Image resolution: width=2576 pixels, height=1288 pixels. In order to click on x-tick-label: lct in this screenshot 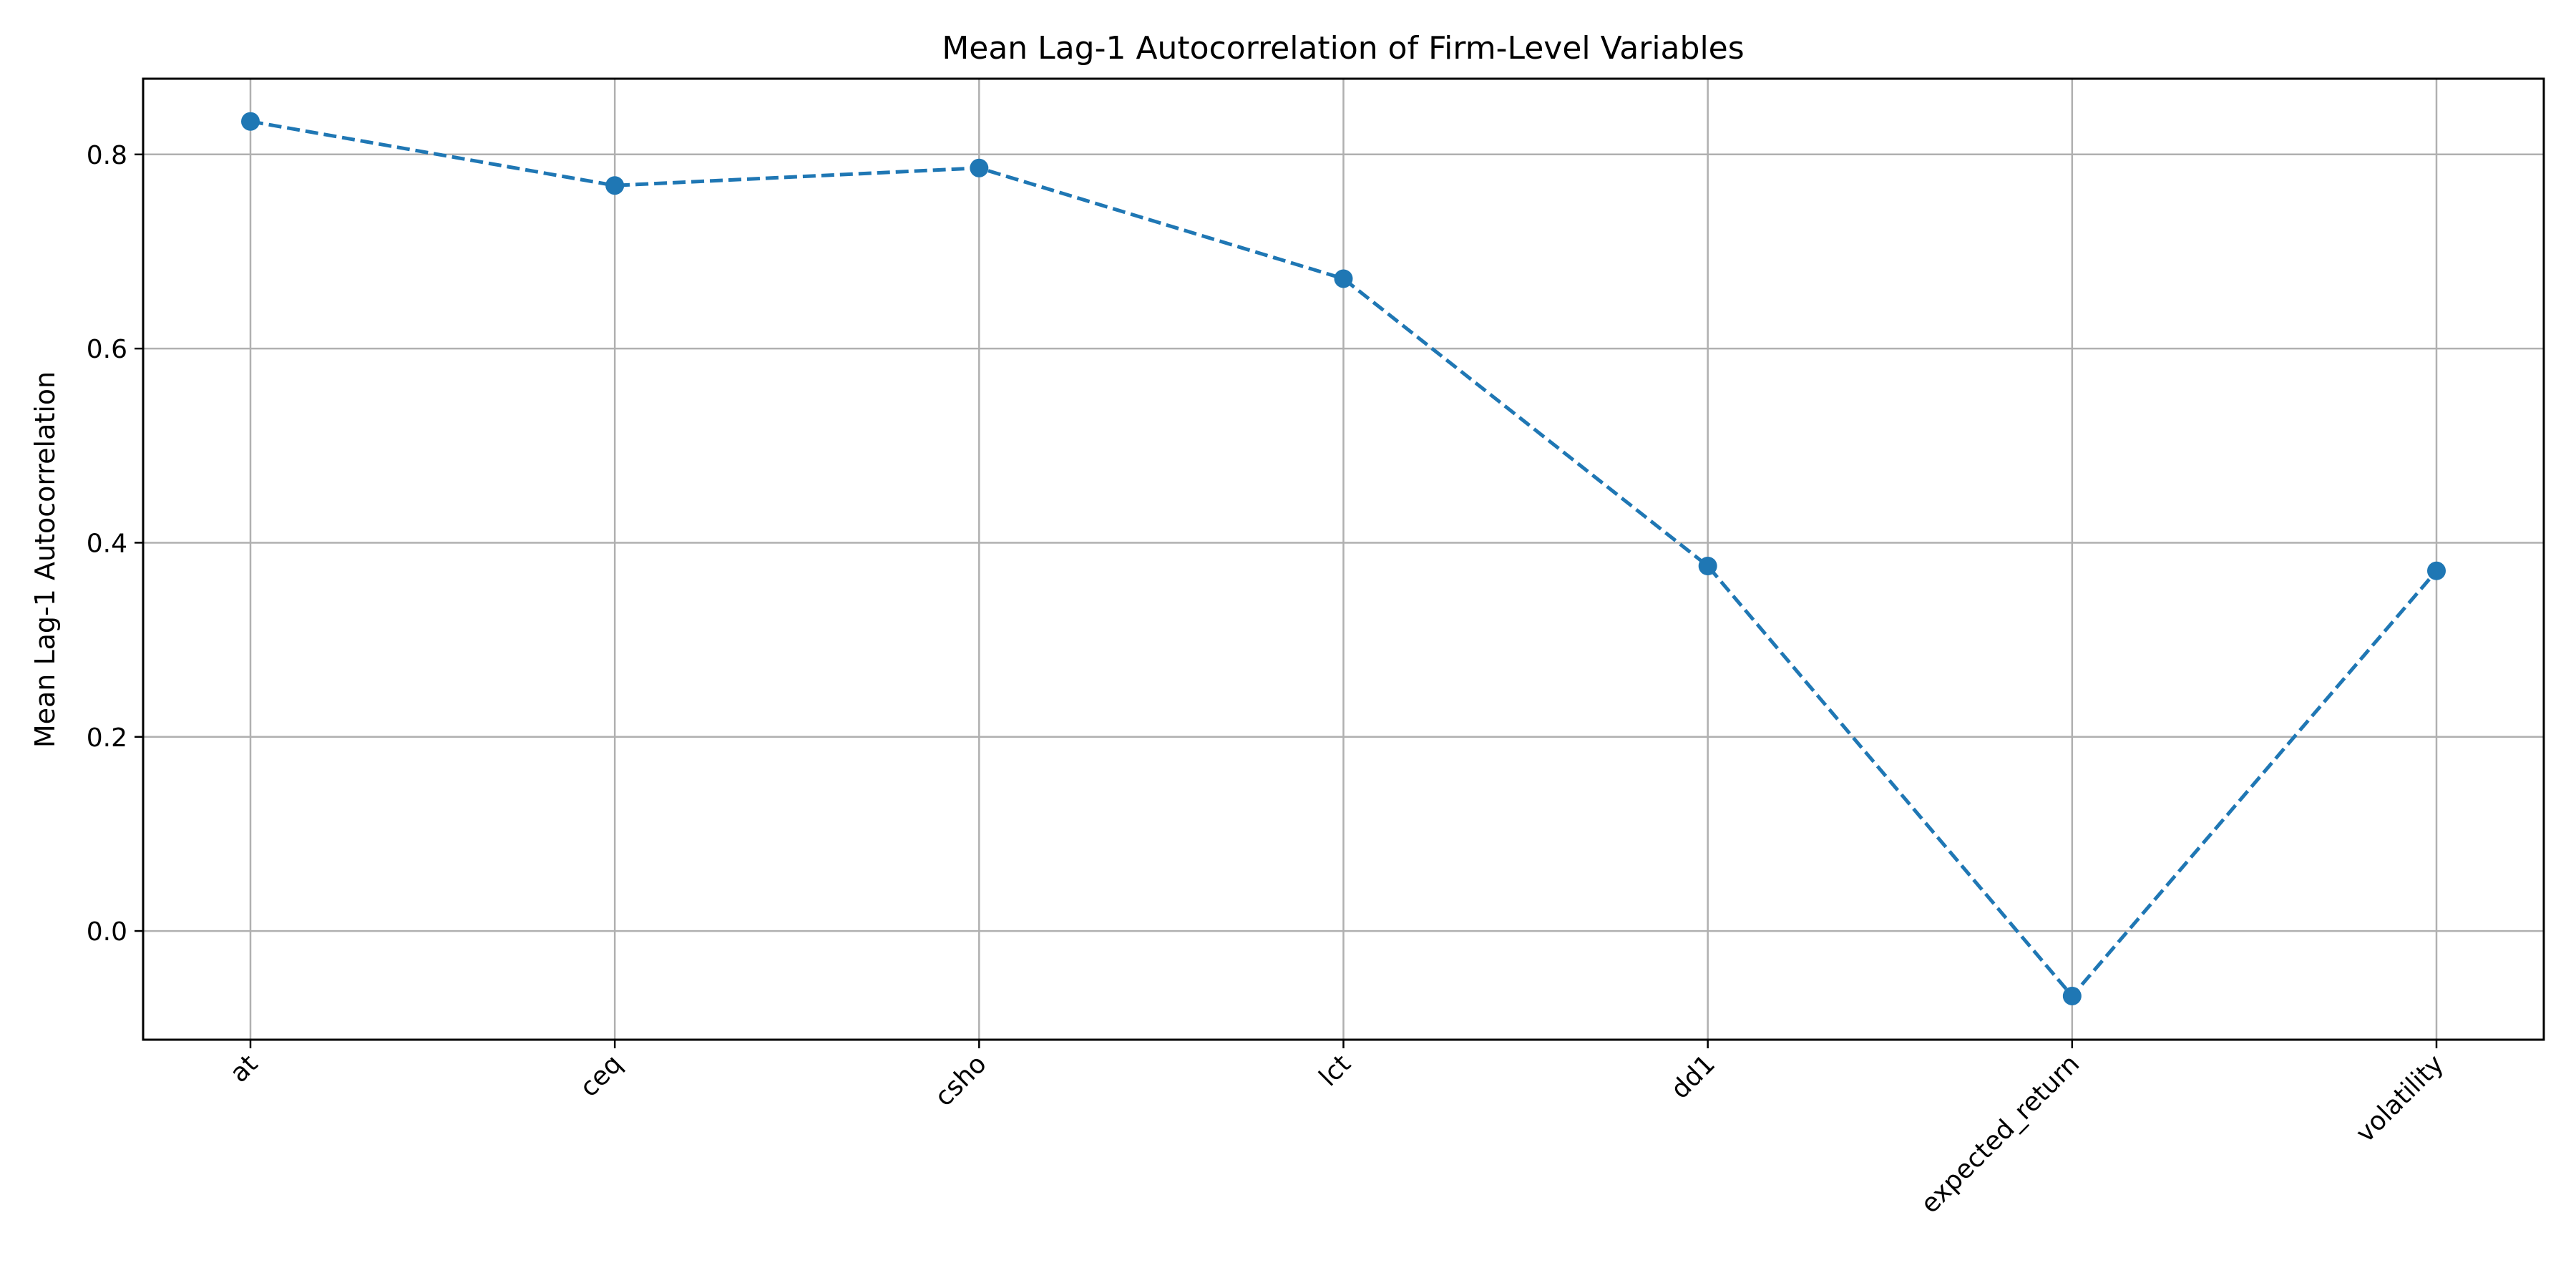, I will do `click(1335, 1070)`.